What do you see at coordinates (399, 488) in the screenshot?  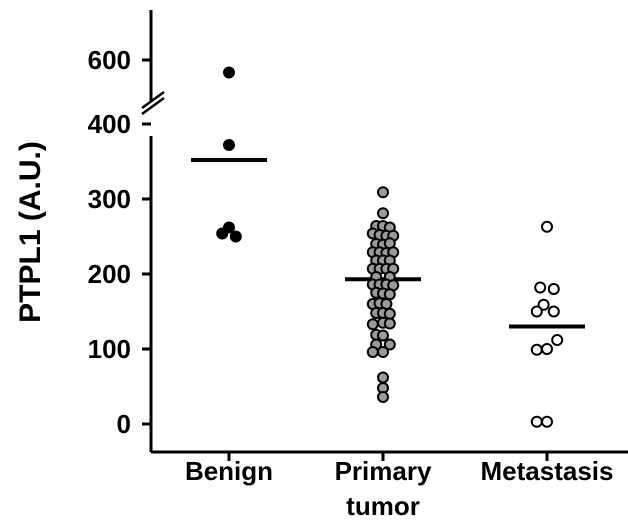 I see `axis-labels: Benign Primary tumor Metastasis` at bounding box center [399, 488].